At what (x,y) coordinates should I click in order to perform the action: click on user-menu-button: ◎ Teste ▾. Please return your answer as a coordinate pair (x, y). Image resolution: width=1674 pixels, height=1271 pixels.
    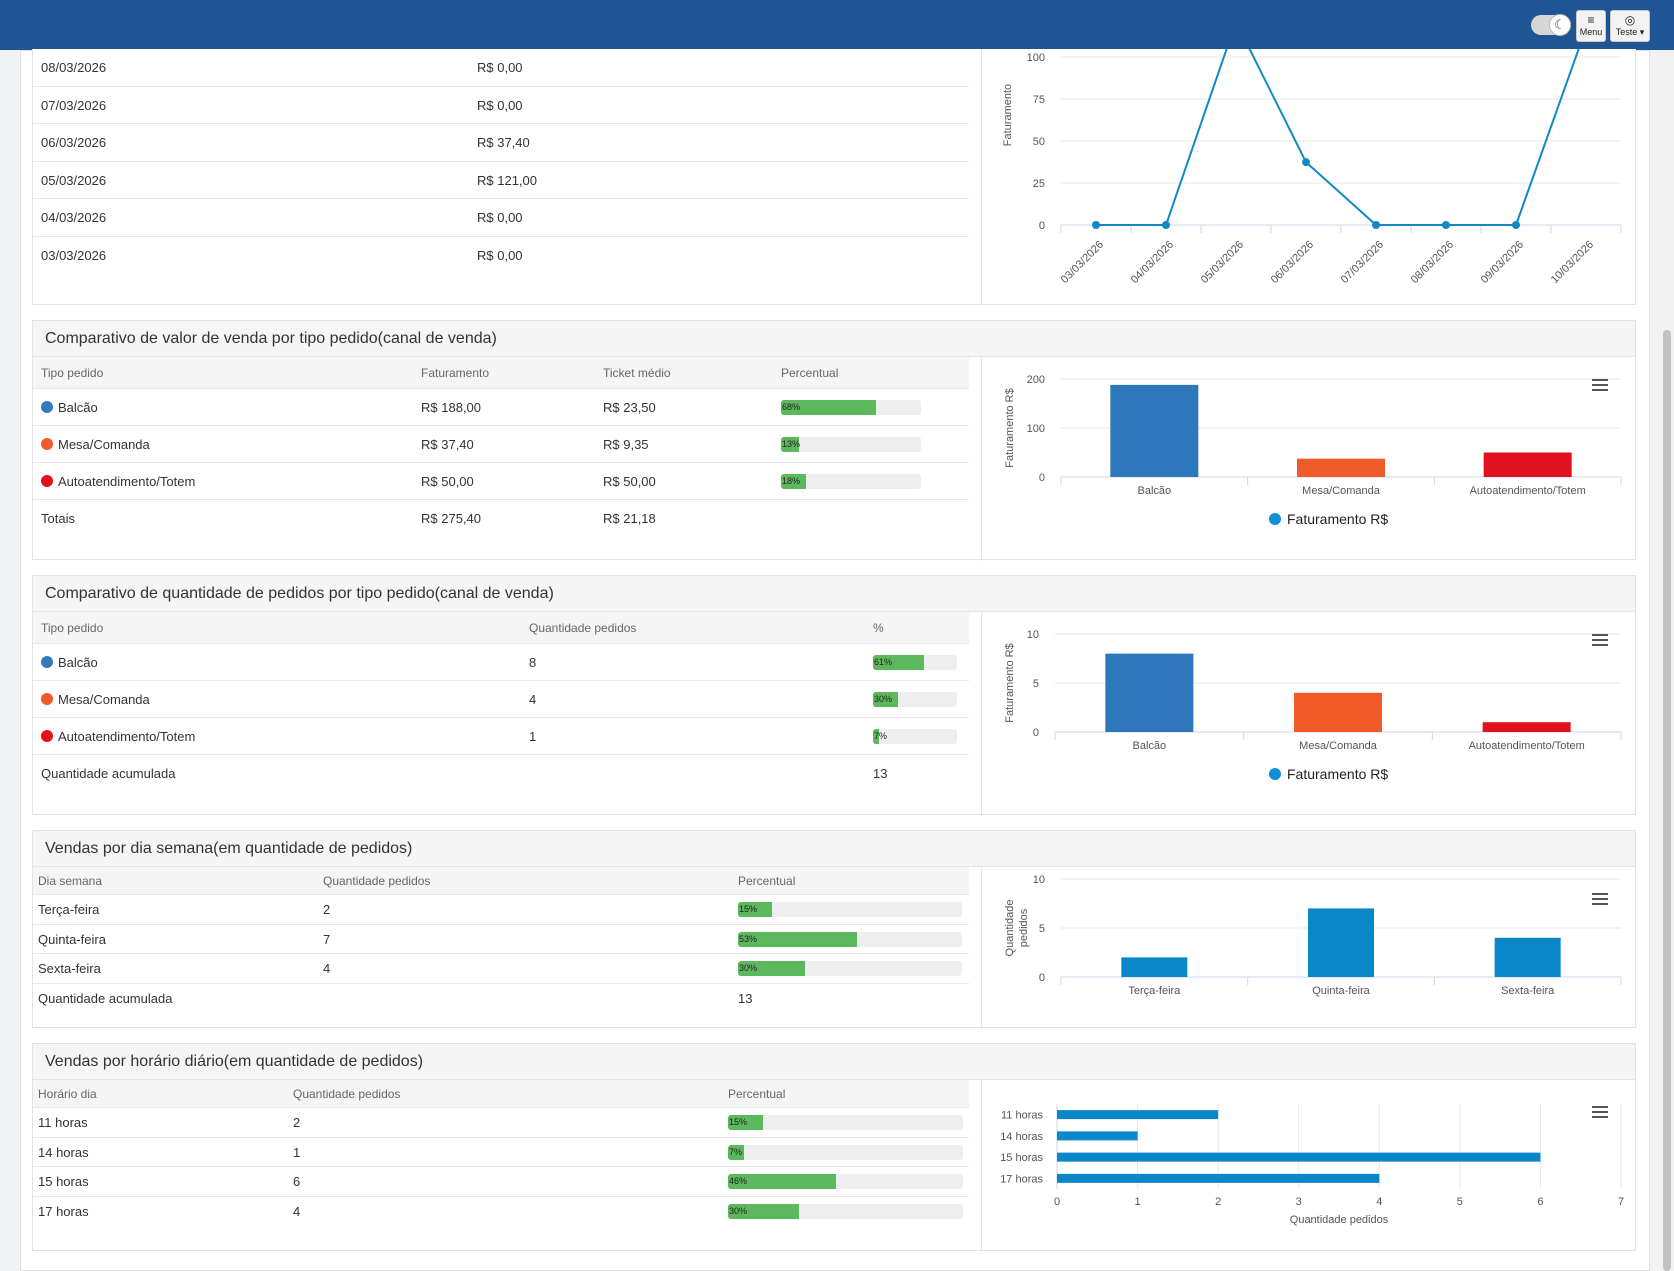
    Looking at the image, I should click on (1630, 26).